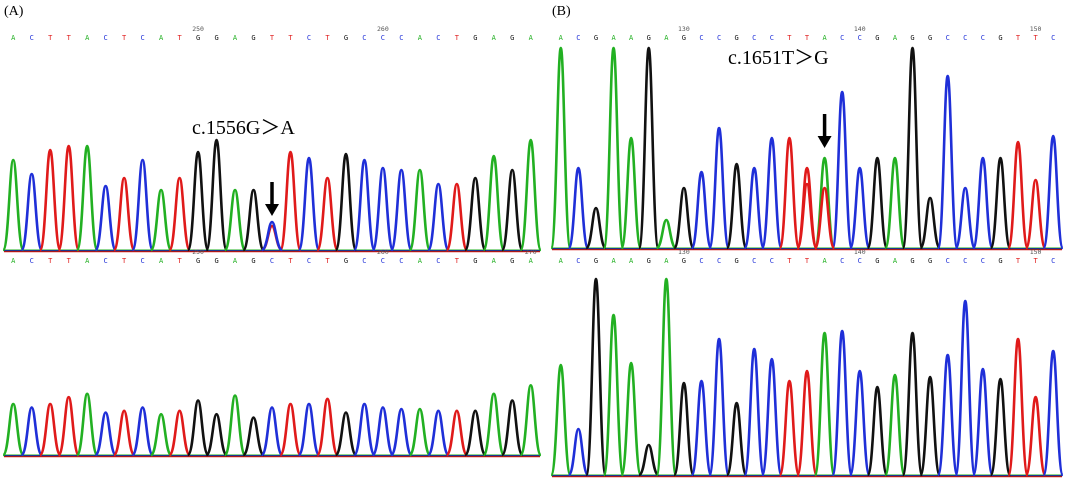 This screenshot has width=1065, height=483. Describe the element at coordinates (243, 128) in the screenshot. I see `panel-a-mutation-label: c.1556G＞A` at that location.